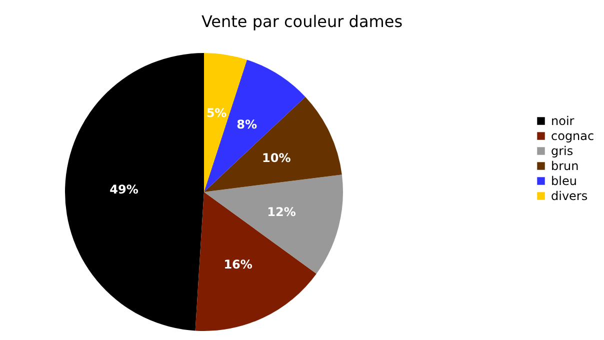 Image resolution: width=604 pixels, height=340 pixels. Describe the element at coordinates (302, 21) in the screenshot. I see `chart-title: Vente par couleur dames` at that location.